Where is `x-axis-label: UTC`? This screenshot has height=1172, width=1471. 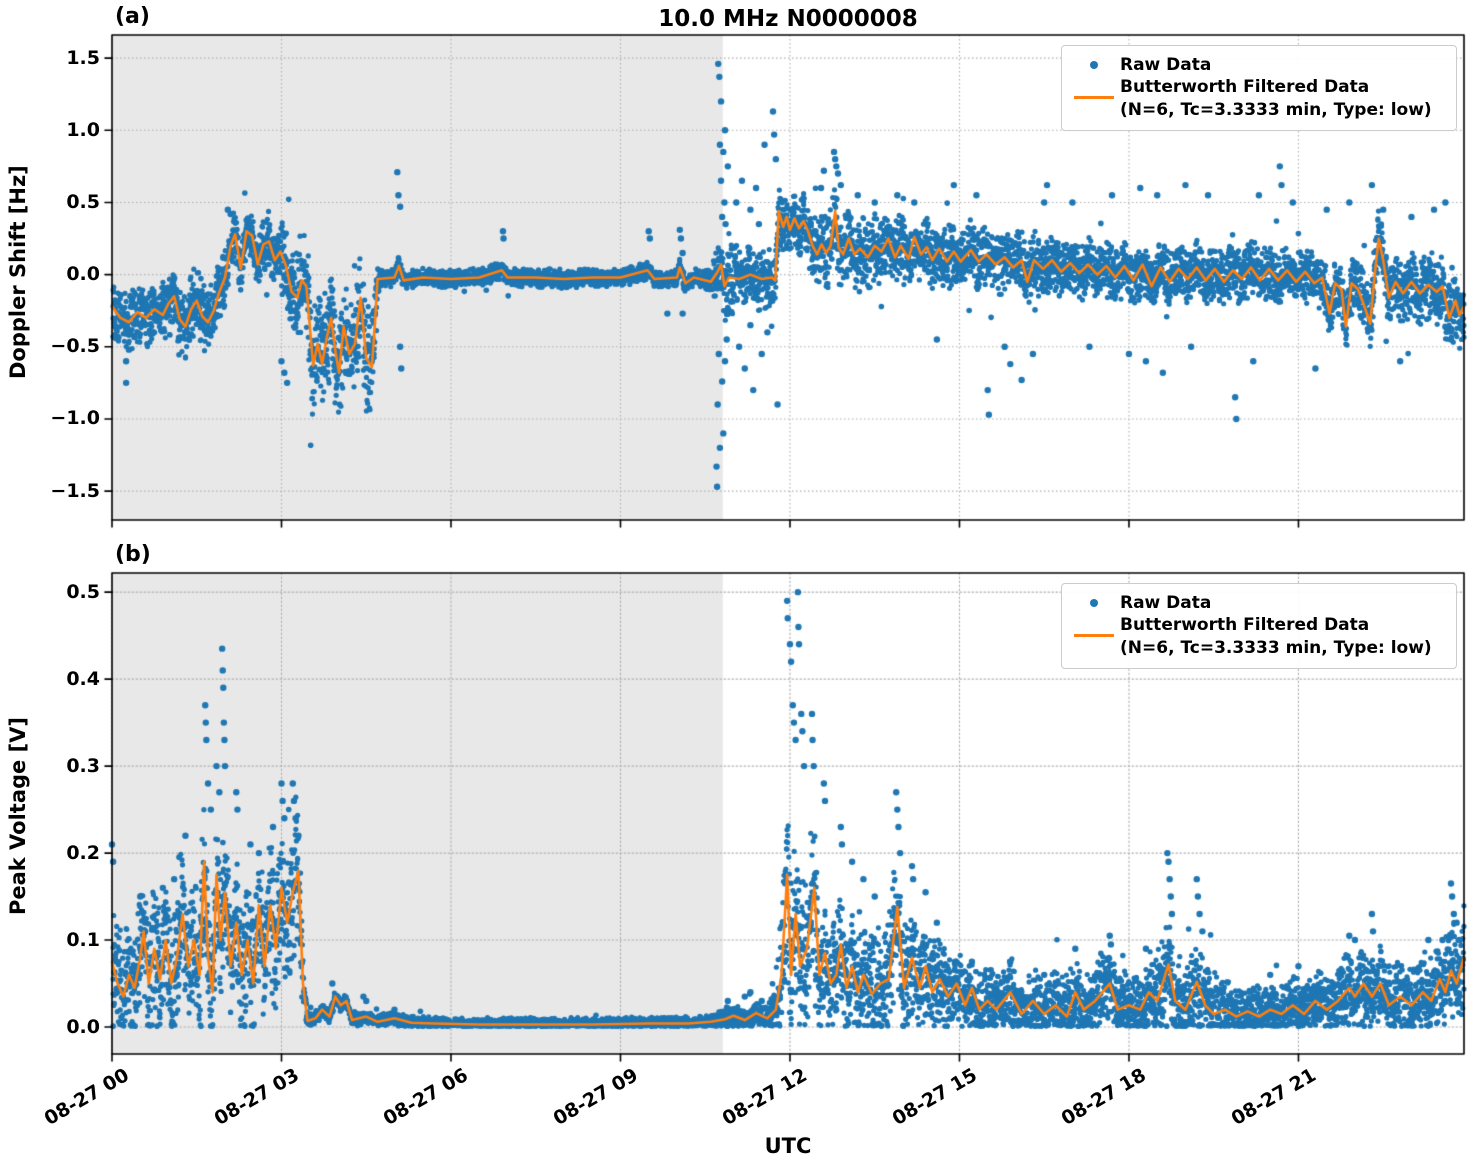 x-axis-label: UTC is located at coordinates (788, 1146).